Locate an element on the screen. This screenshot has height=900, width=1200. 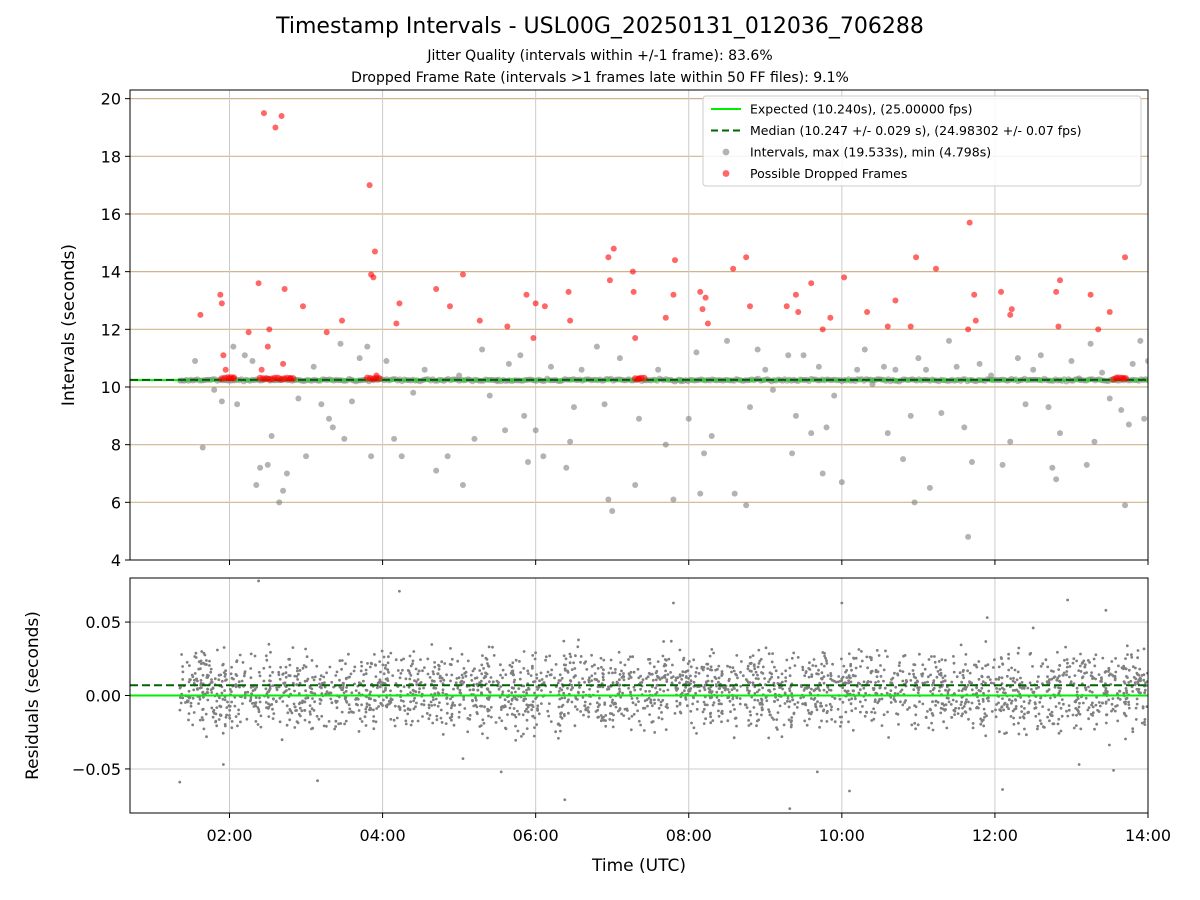
intervals-y-tick-label: 18 is located at coordinates (111, 156).